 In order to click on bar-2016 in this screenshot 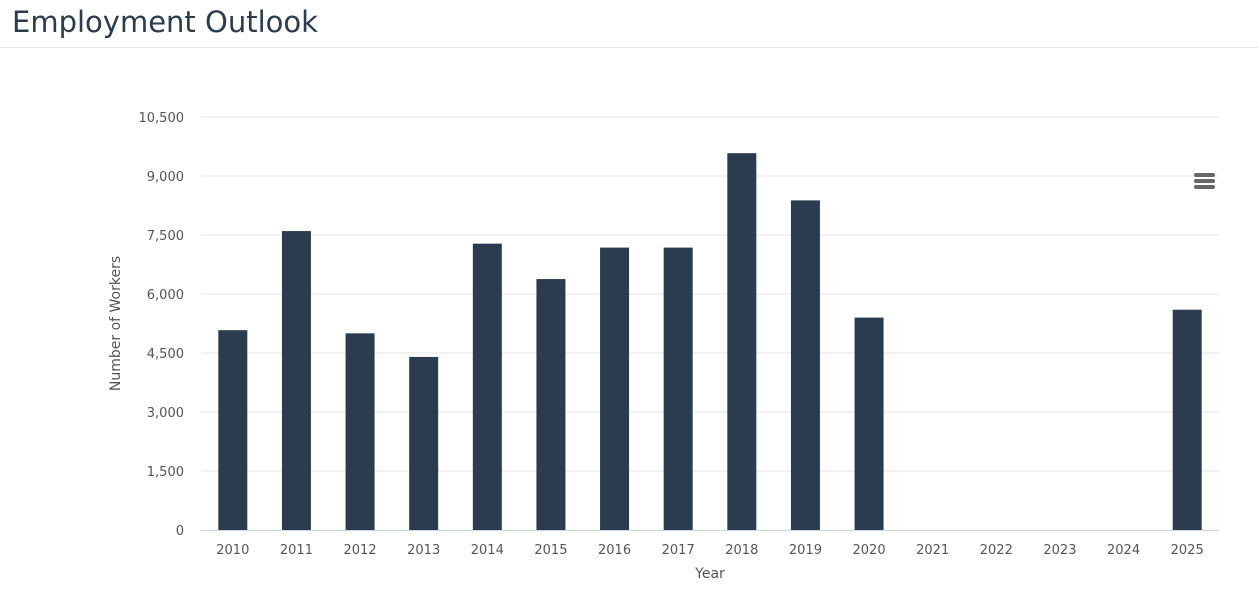, I will do `click(615, 388)`.